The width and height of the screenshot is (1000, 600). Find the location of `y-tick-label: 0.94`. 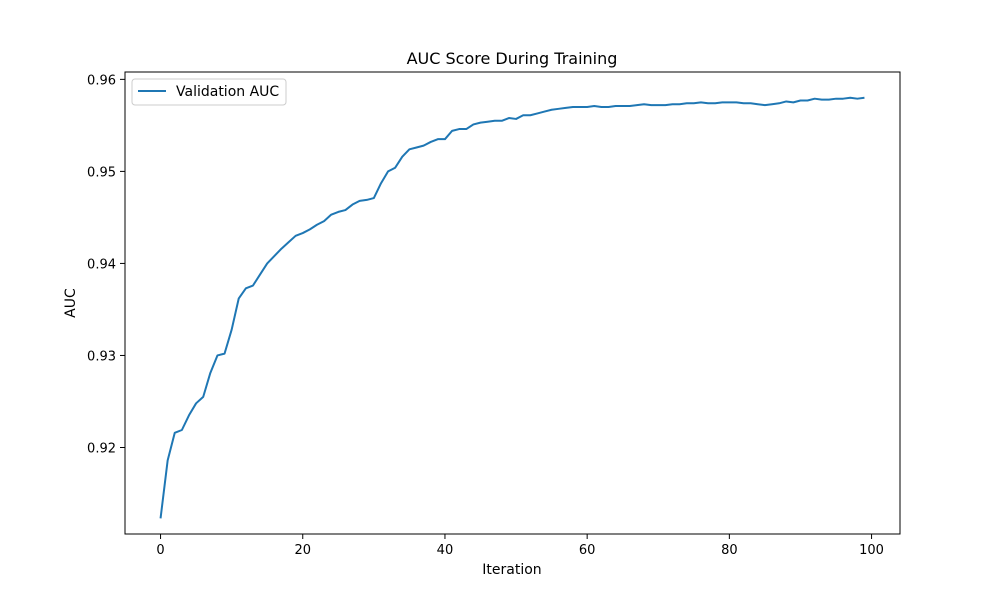

y-tick-label: 0.94 is located at coordinates (101, 264).